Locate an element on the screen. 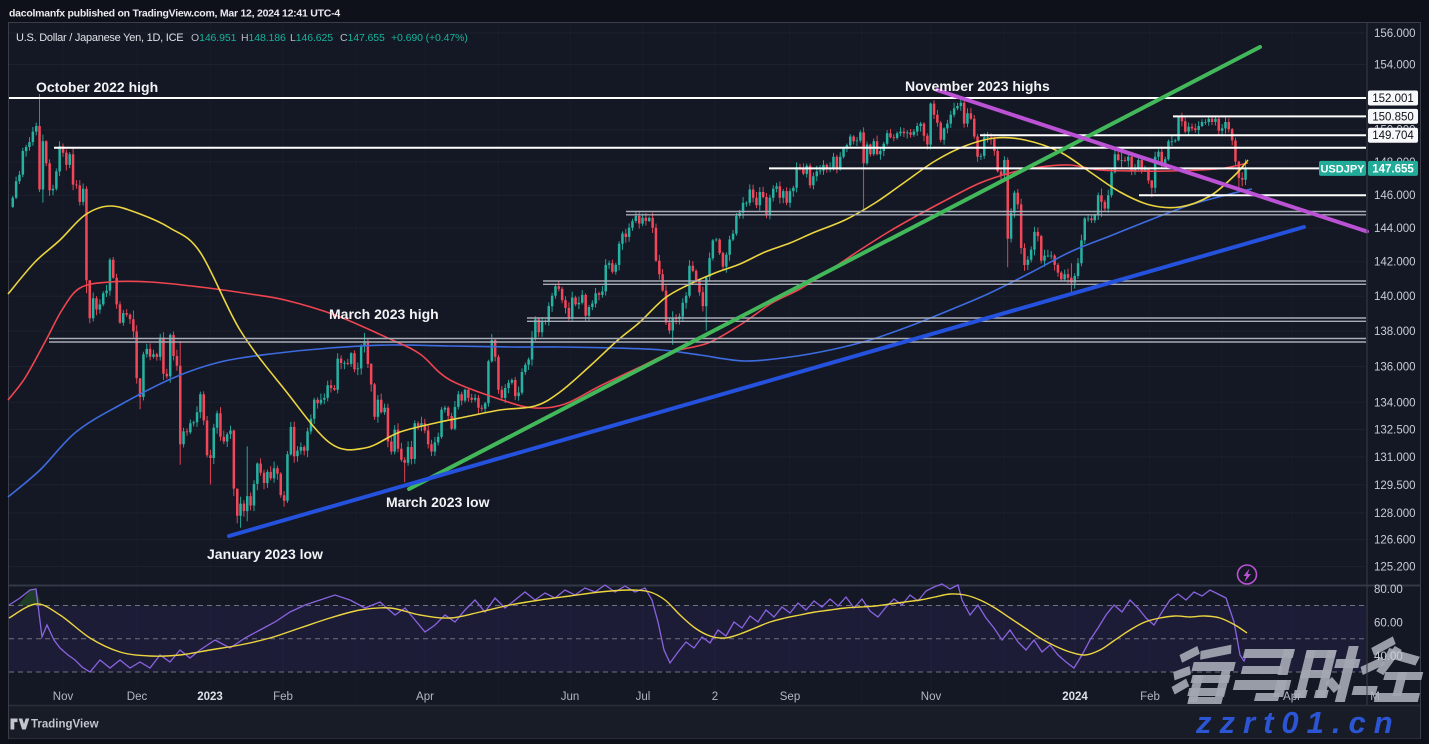 Image resolution: width=1429 pixels, height=744 pixels. svg-text: 129.500 is located at coordinates (1395, 486).